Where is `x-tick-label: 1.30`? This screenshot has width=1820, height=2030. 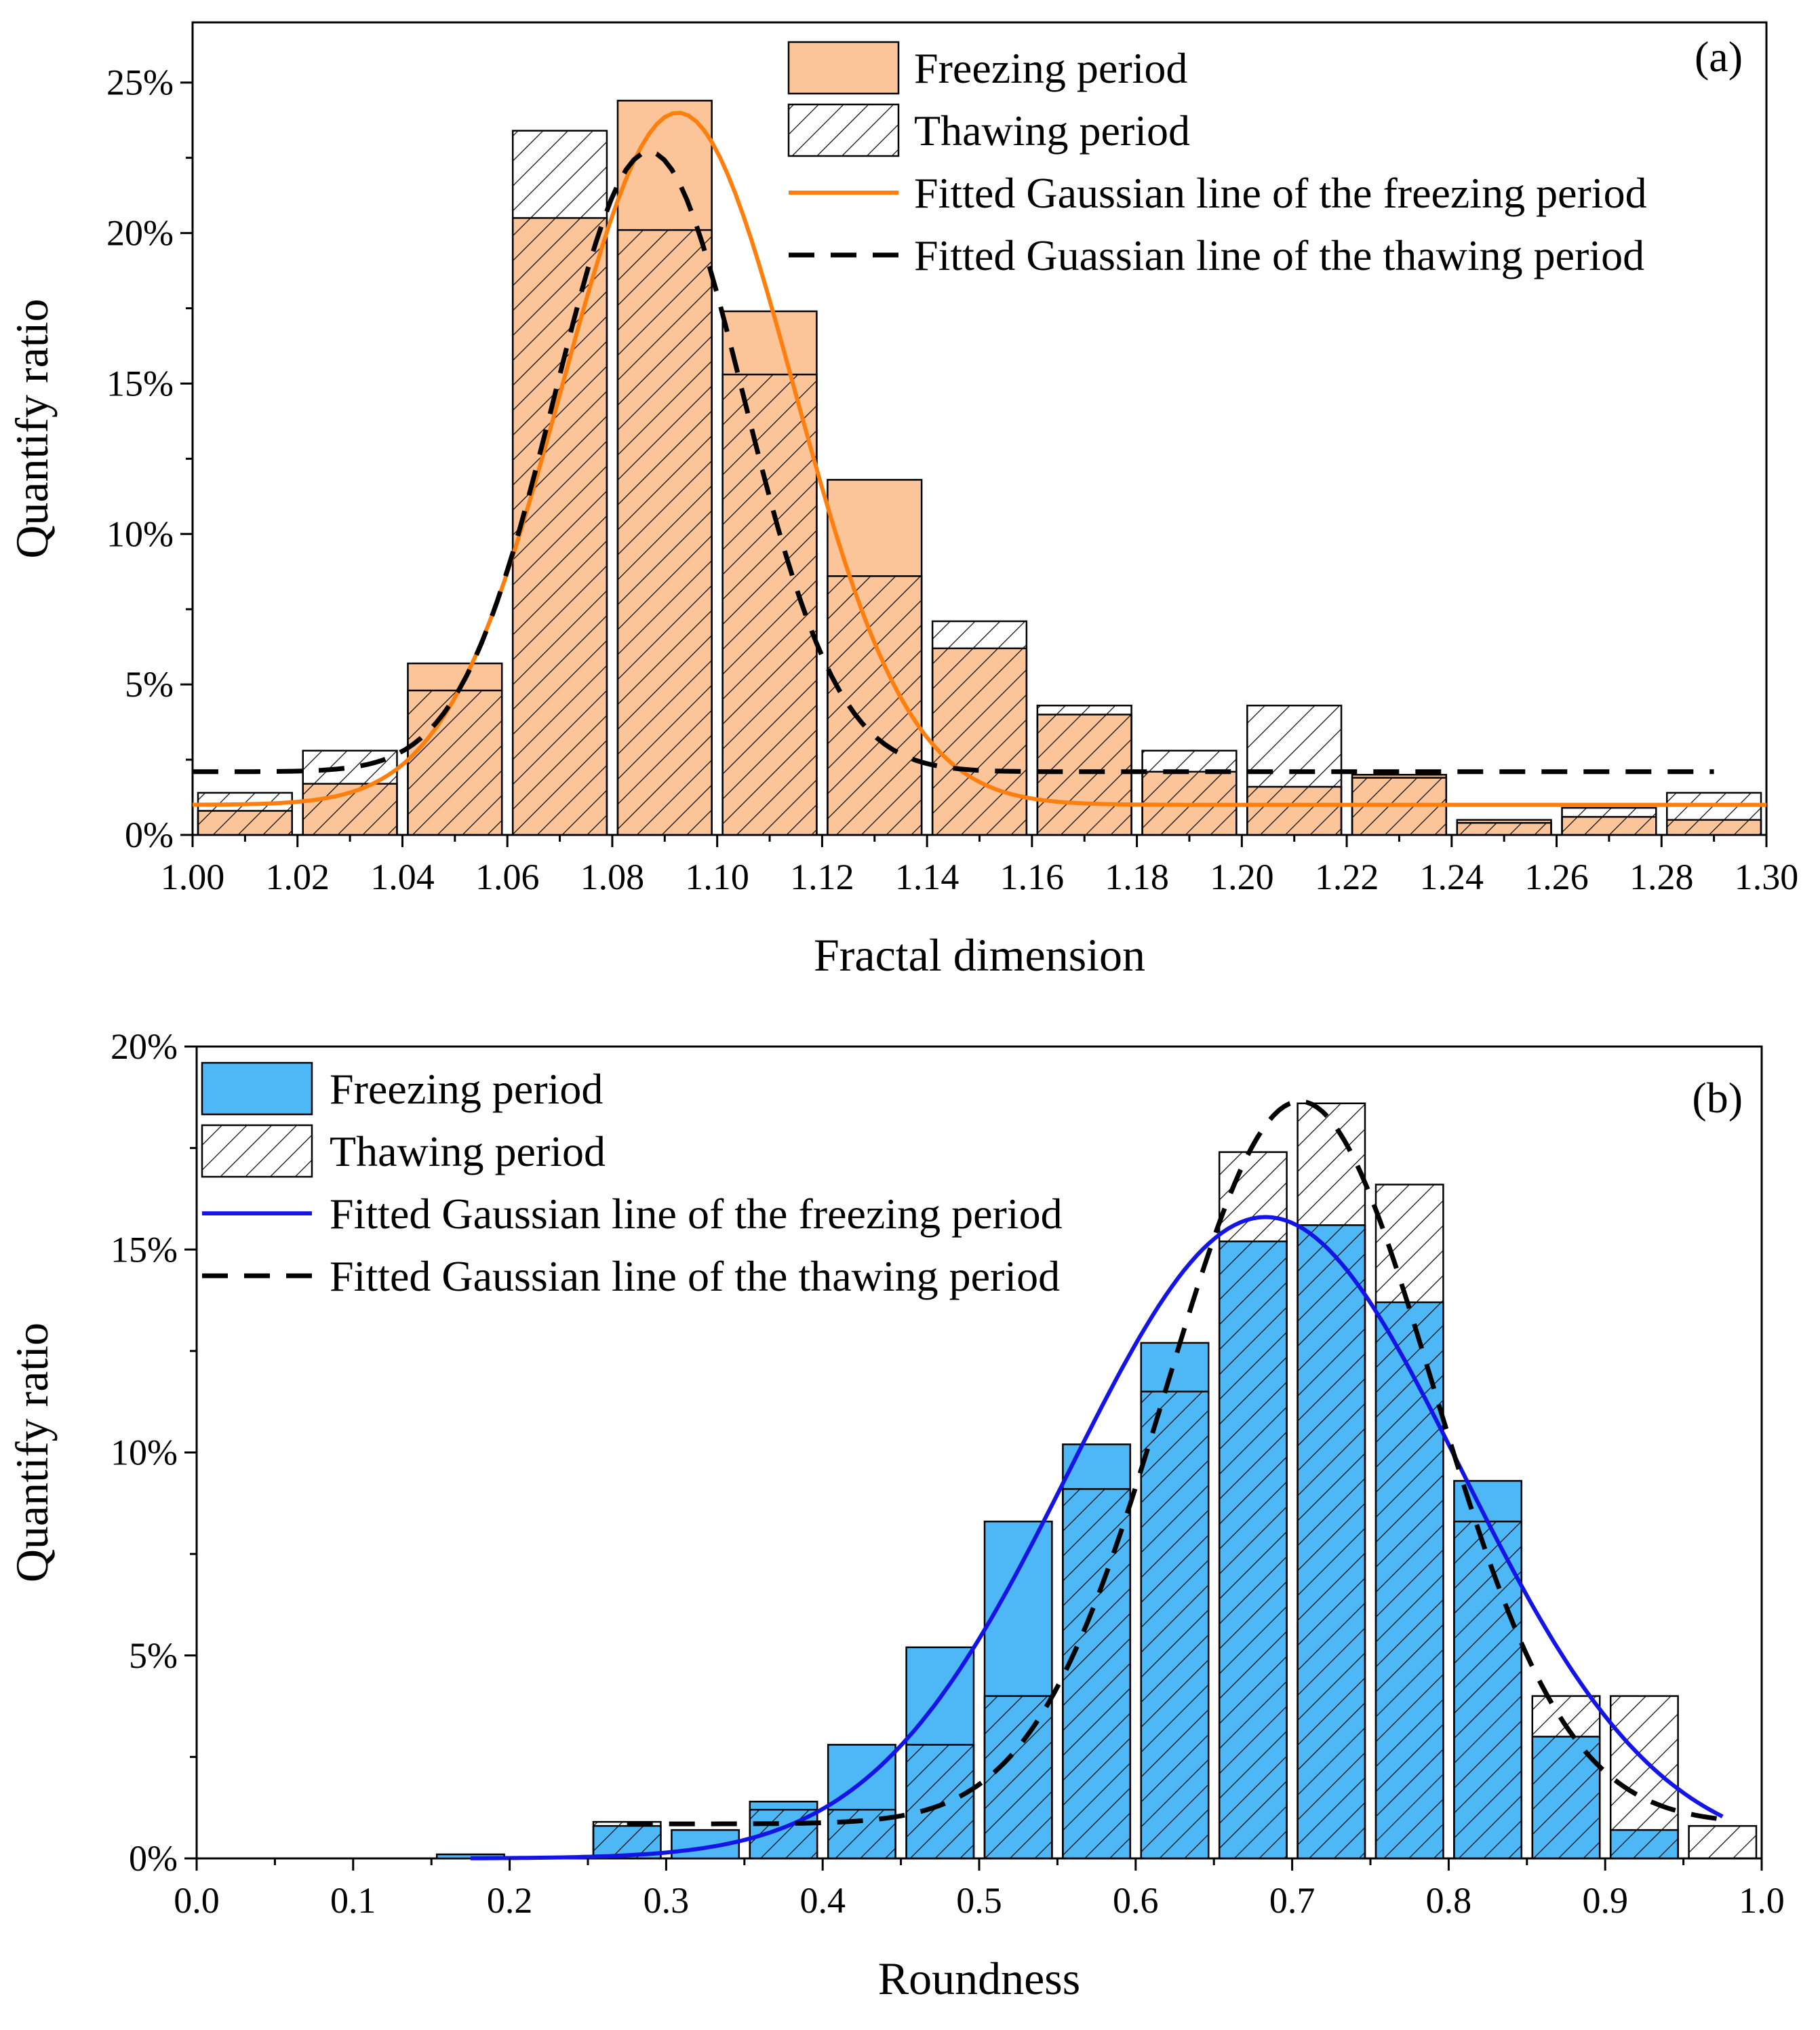 x-tick-label: 1.30 is located at coordinates (1767, 877).